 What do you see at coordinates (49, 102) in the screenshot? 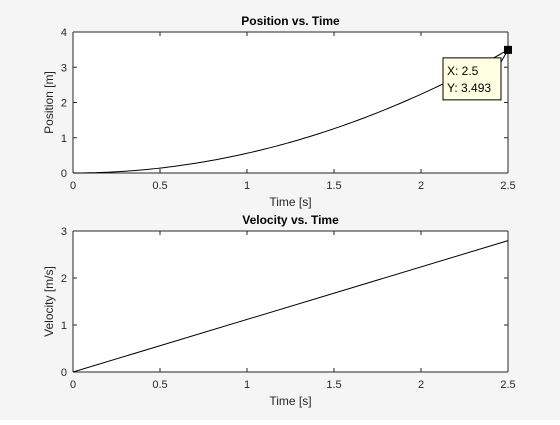
I see `y-axis-label: Position [m]` at bounding box center [49, 102].